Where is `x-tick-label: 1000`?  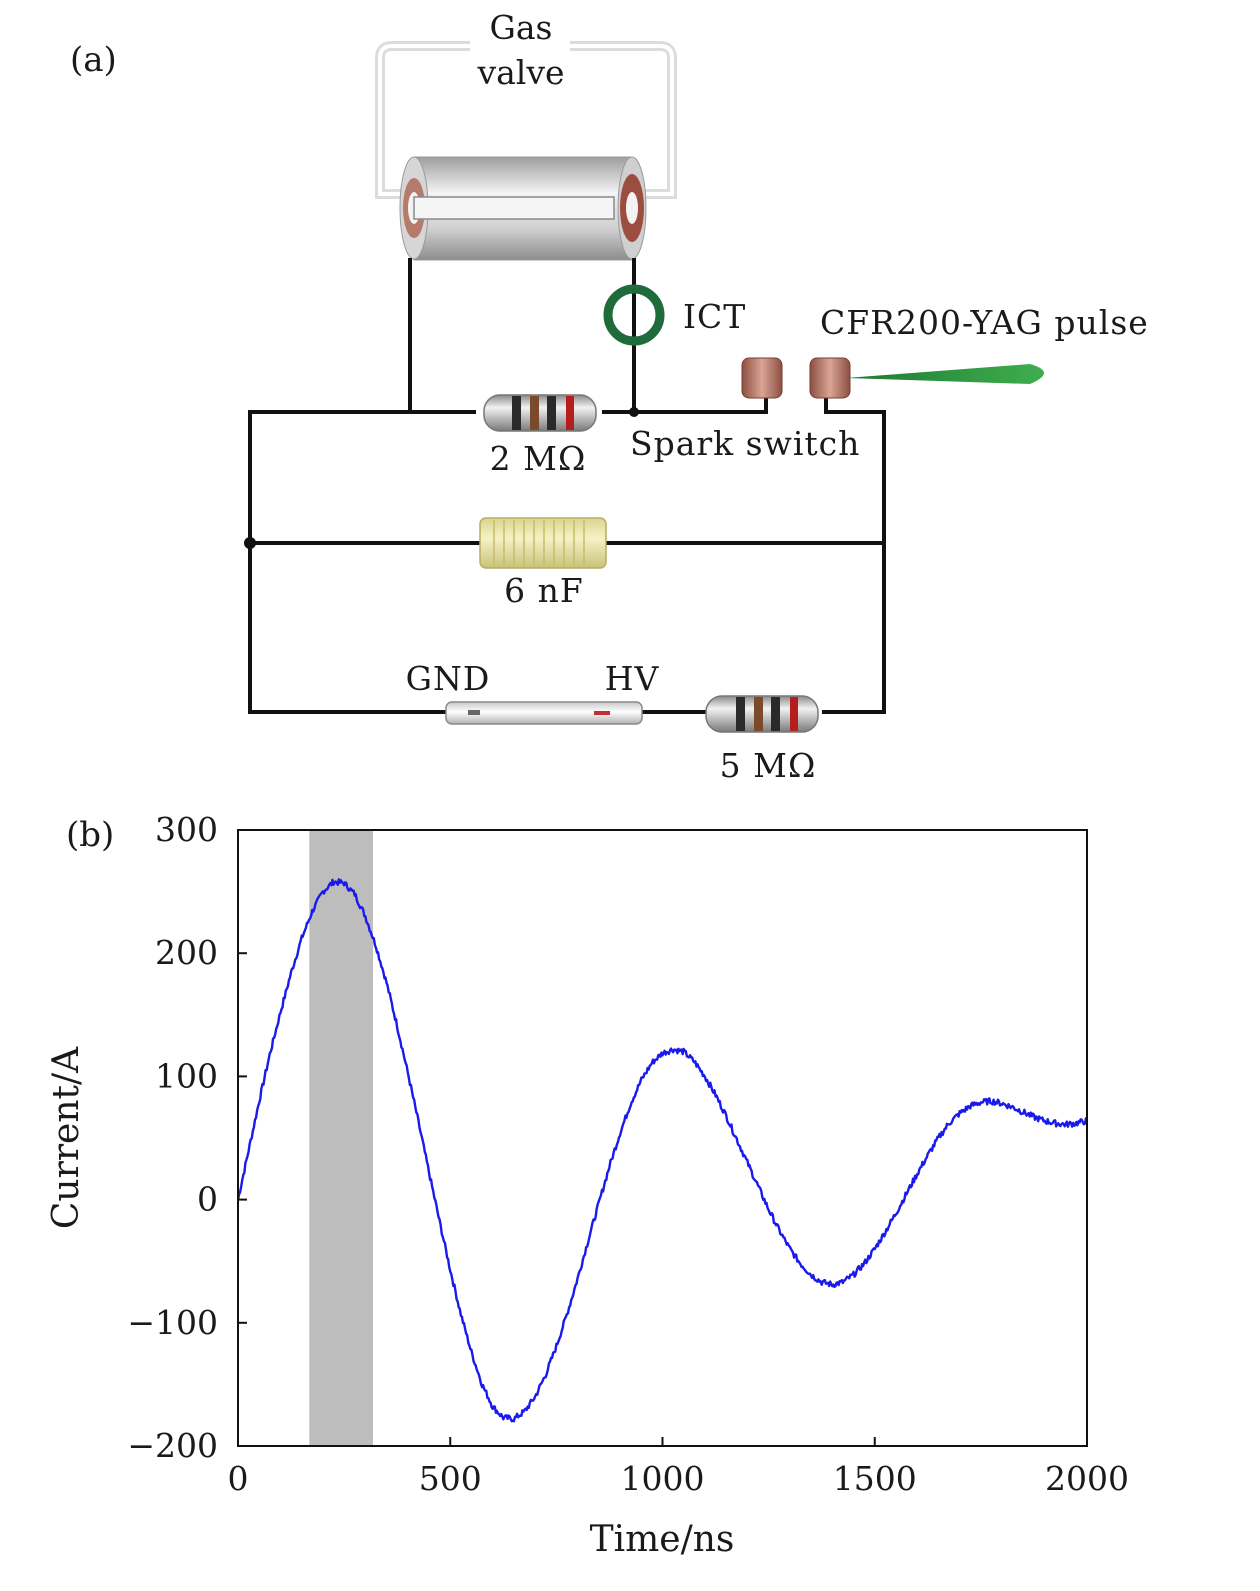 x-tick-label: 1000 is located at coordinates (663, 1478).